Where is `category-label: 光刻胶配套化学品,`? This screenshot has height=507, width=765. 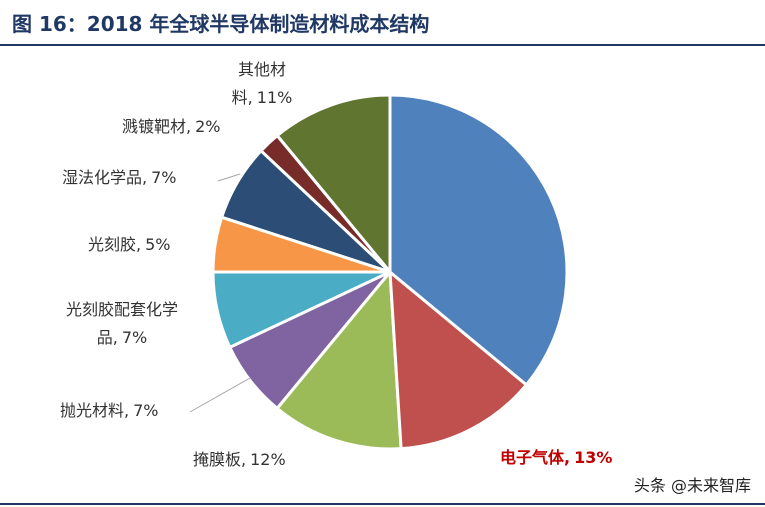
category-label: 光刻胶配套化学品, is located at coordinates (121, 323).